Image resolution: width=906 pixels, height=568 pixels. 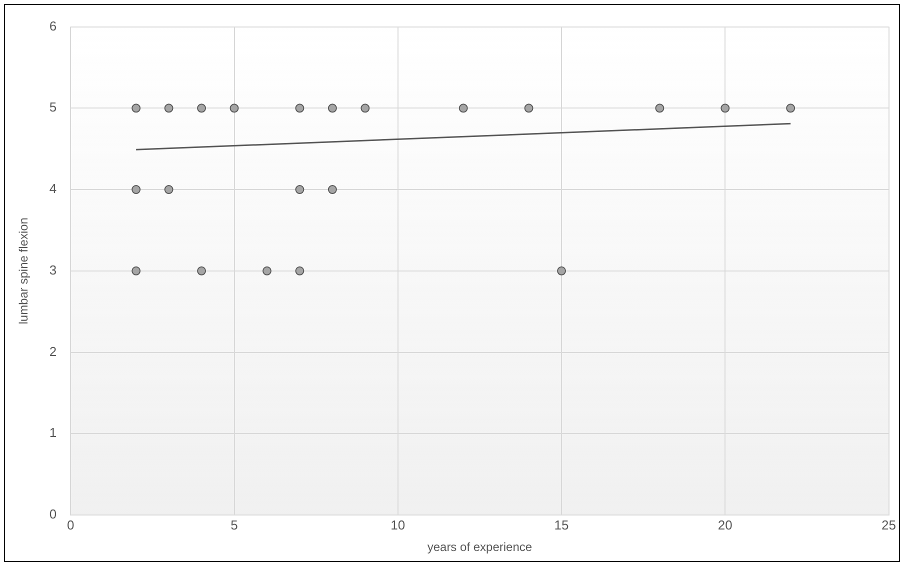 What do you see at coordinates (479, 547) in the screenshot?
I see `x-axis-title: years of experience` at bounding box center [479, 547].